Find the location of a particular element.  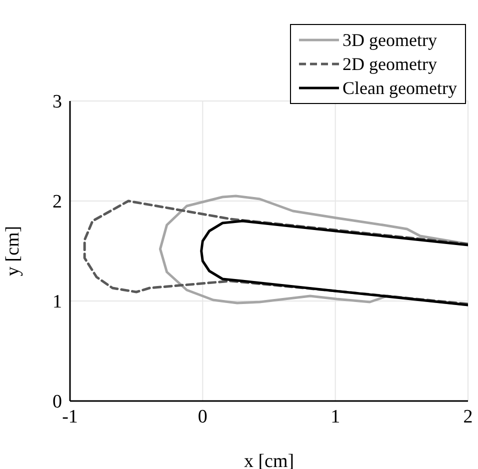

legend-label: Clean geometry is located at coordinates (399, 88).